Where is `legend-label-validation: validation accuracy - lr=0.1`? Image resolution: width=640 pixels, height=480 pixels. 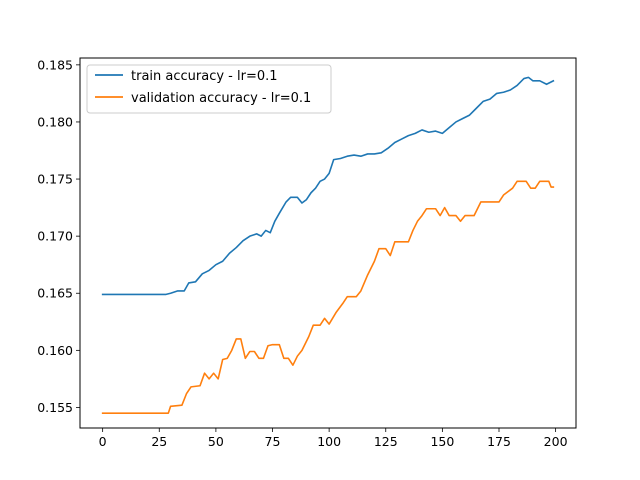
legend-label-validation: validation accuracy - lr=0.1 is located at coordinates (221, 98).